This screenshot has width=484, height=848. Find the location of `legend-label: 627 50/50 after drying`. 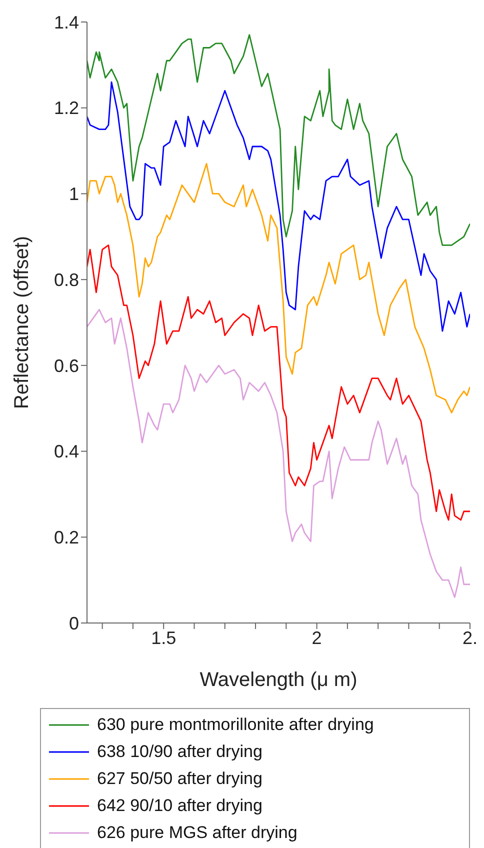

legend-label: 627 50/50 after drying is located at coordinates (179, 778).